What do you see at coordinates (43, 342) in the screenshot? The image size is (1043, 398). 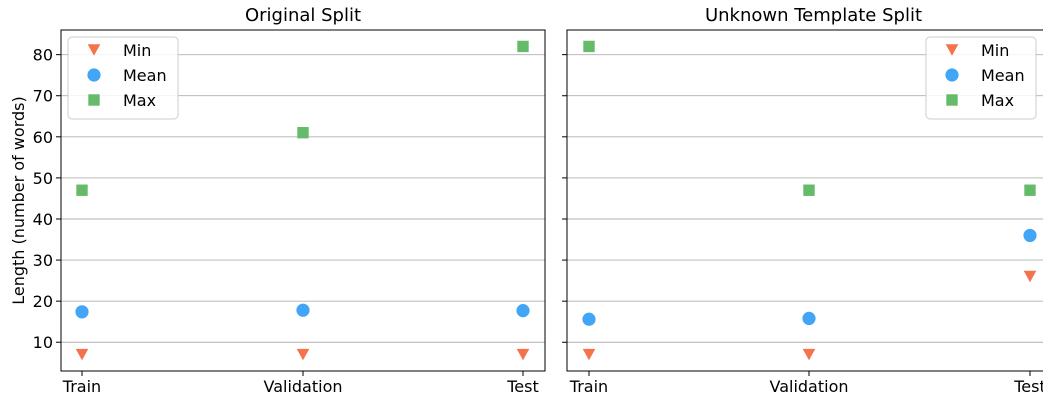 I see `y-tick-label: 10` at bounding box center [43, 342].